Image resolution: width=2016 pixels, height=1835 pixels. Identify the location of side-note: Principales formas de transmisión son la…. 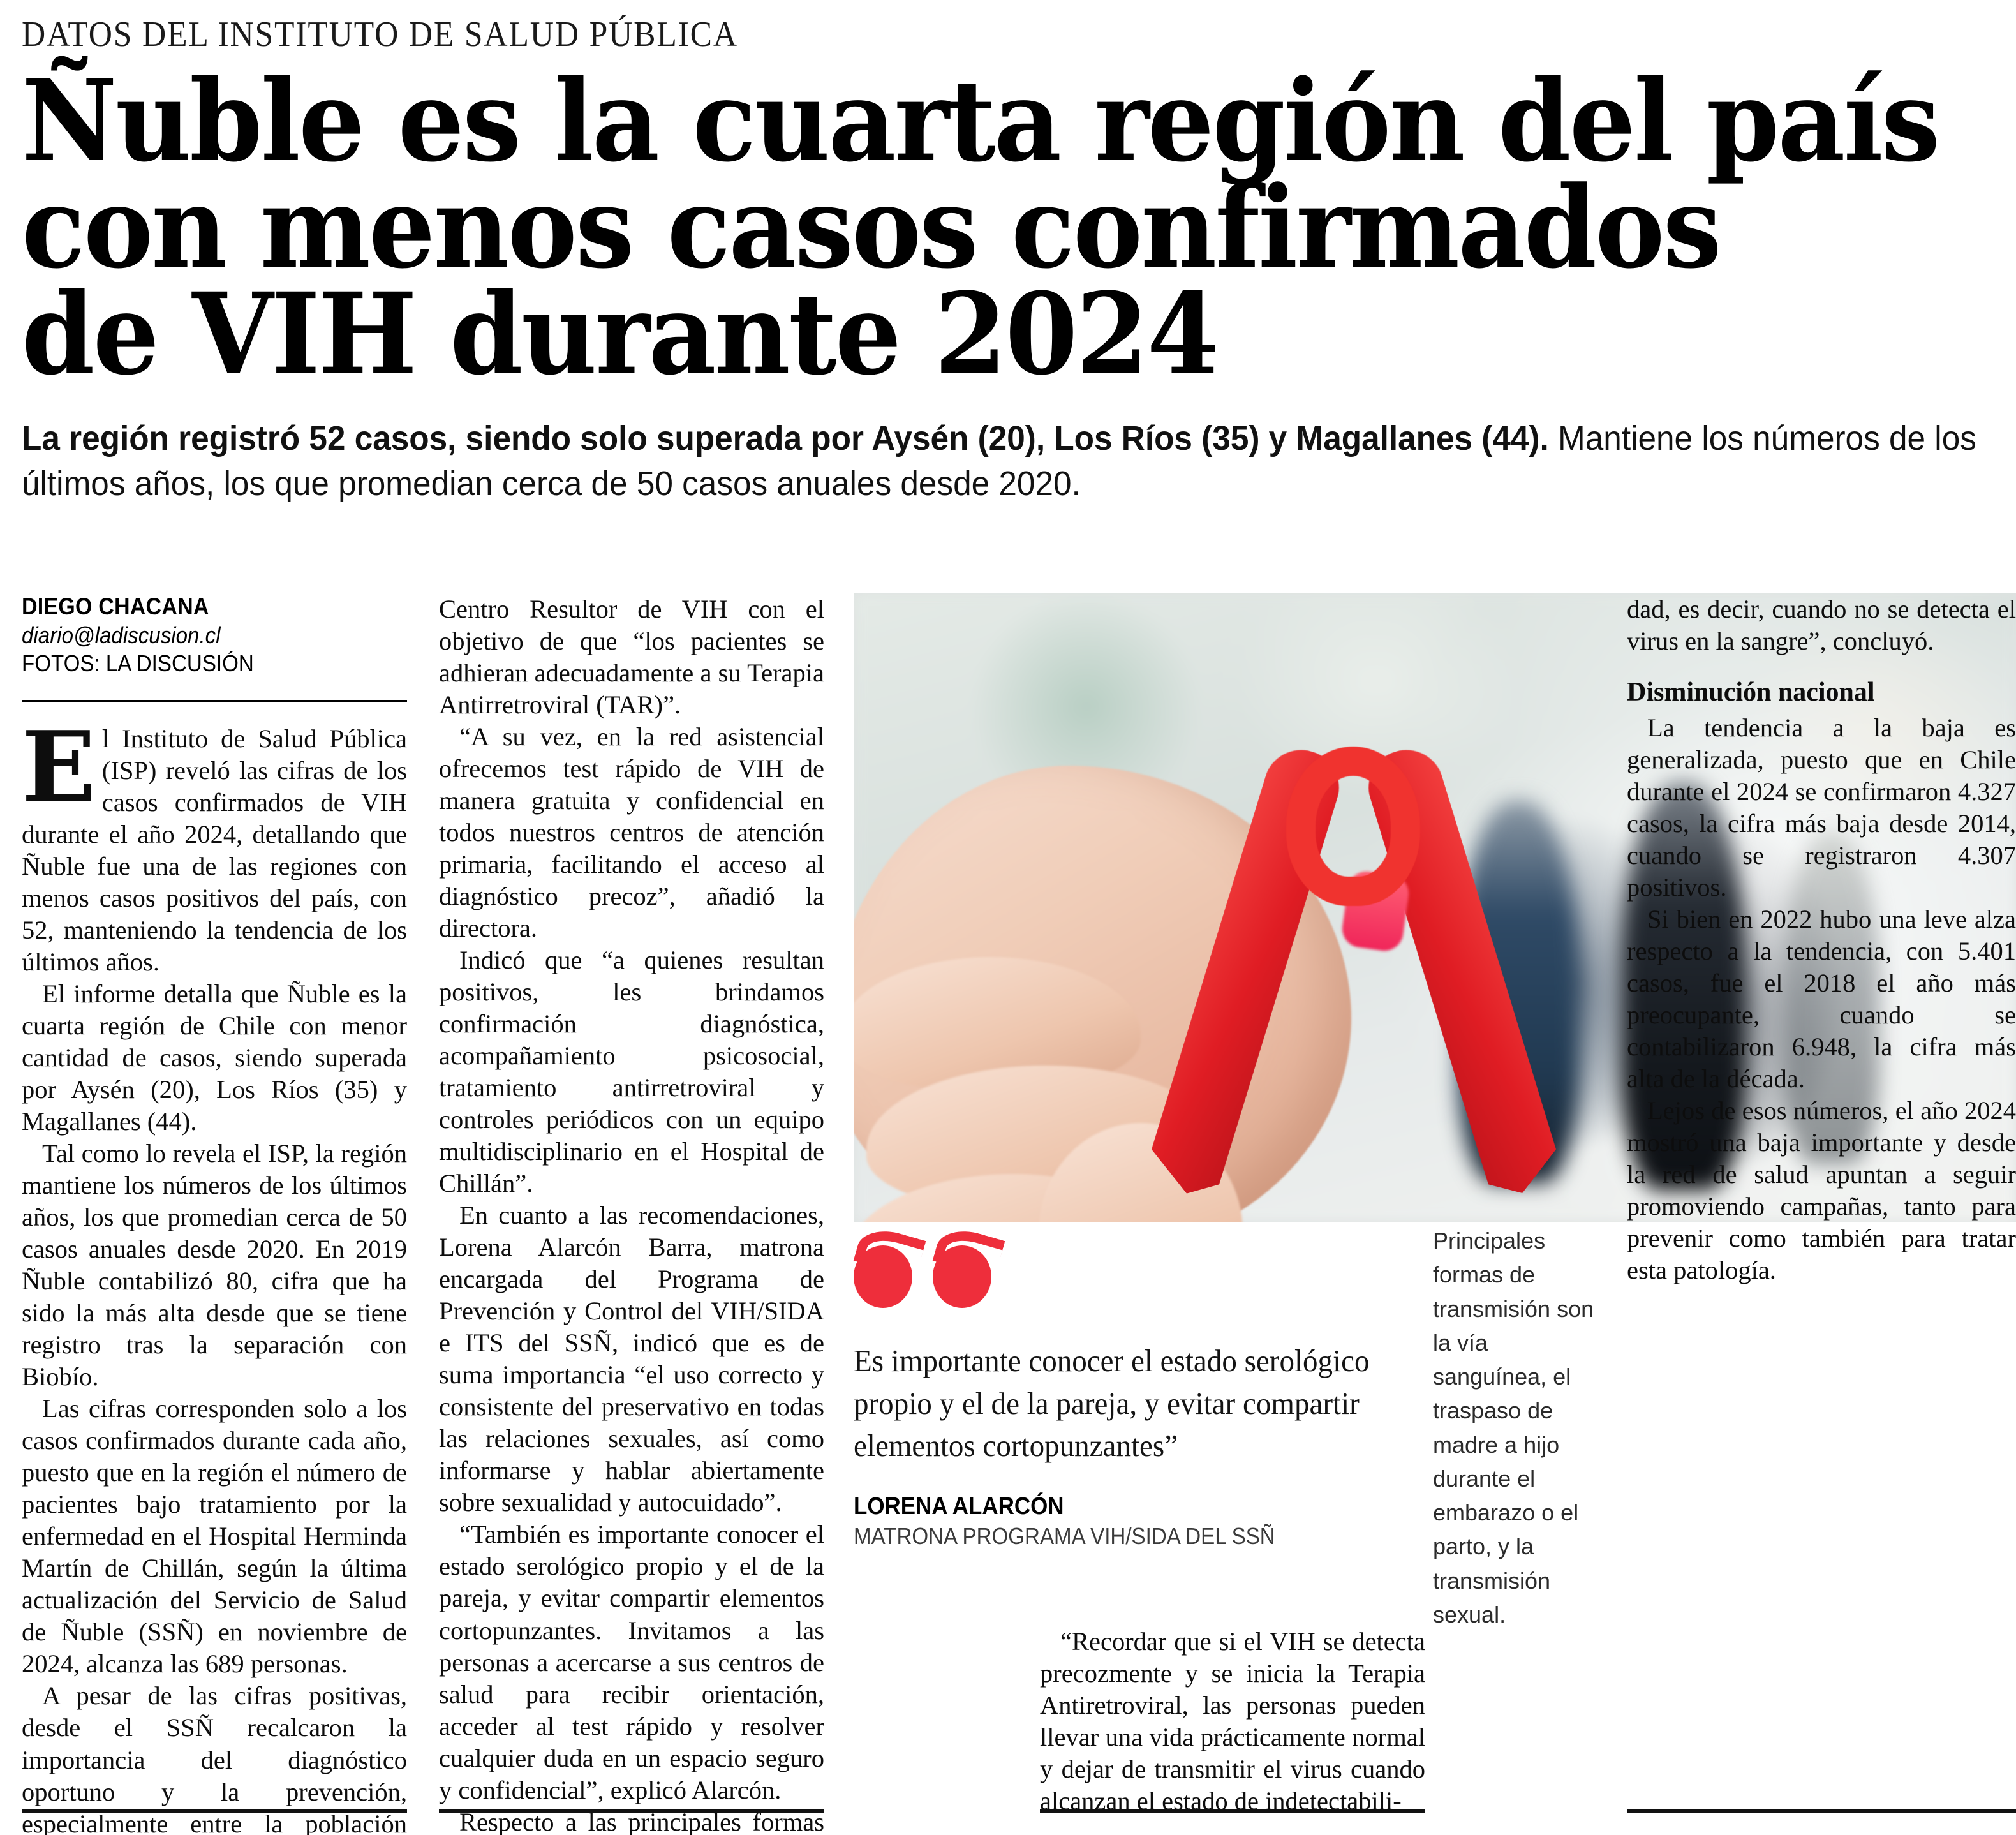
(1513, 1428).